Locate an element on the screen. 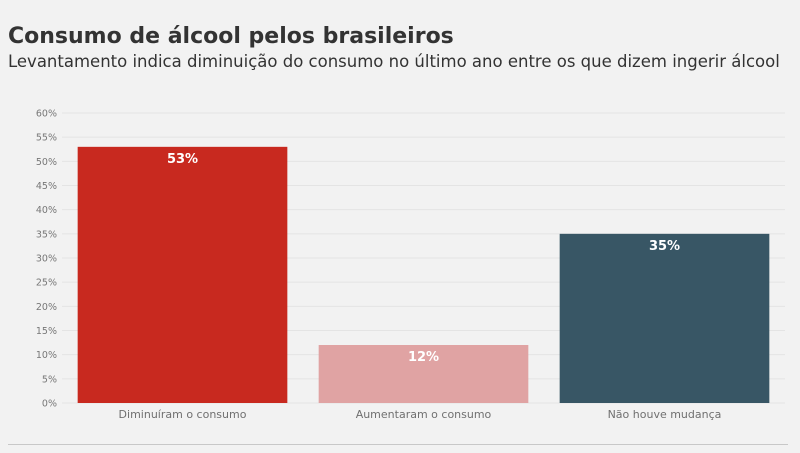 The height and width of the screenshot is (453, 800). y-tick-label: 0% is located at coordinates (49, 404).